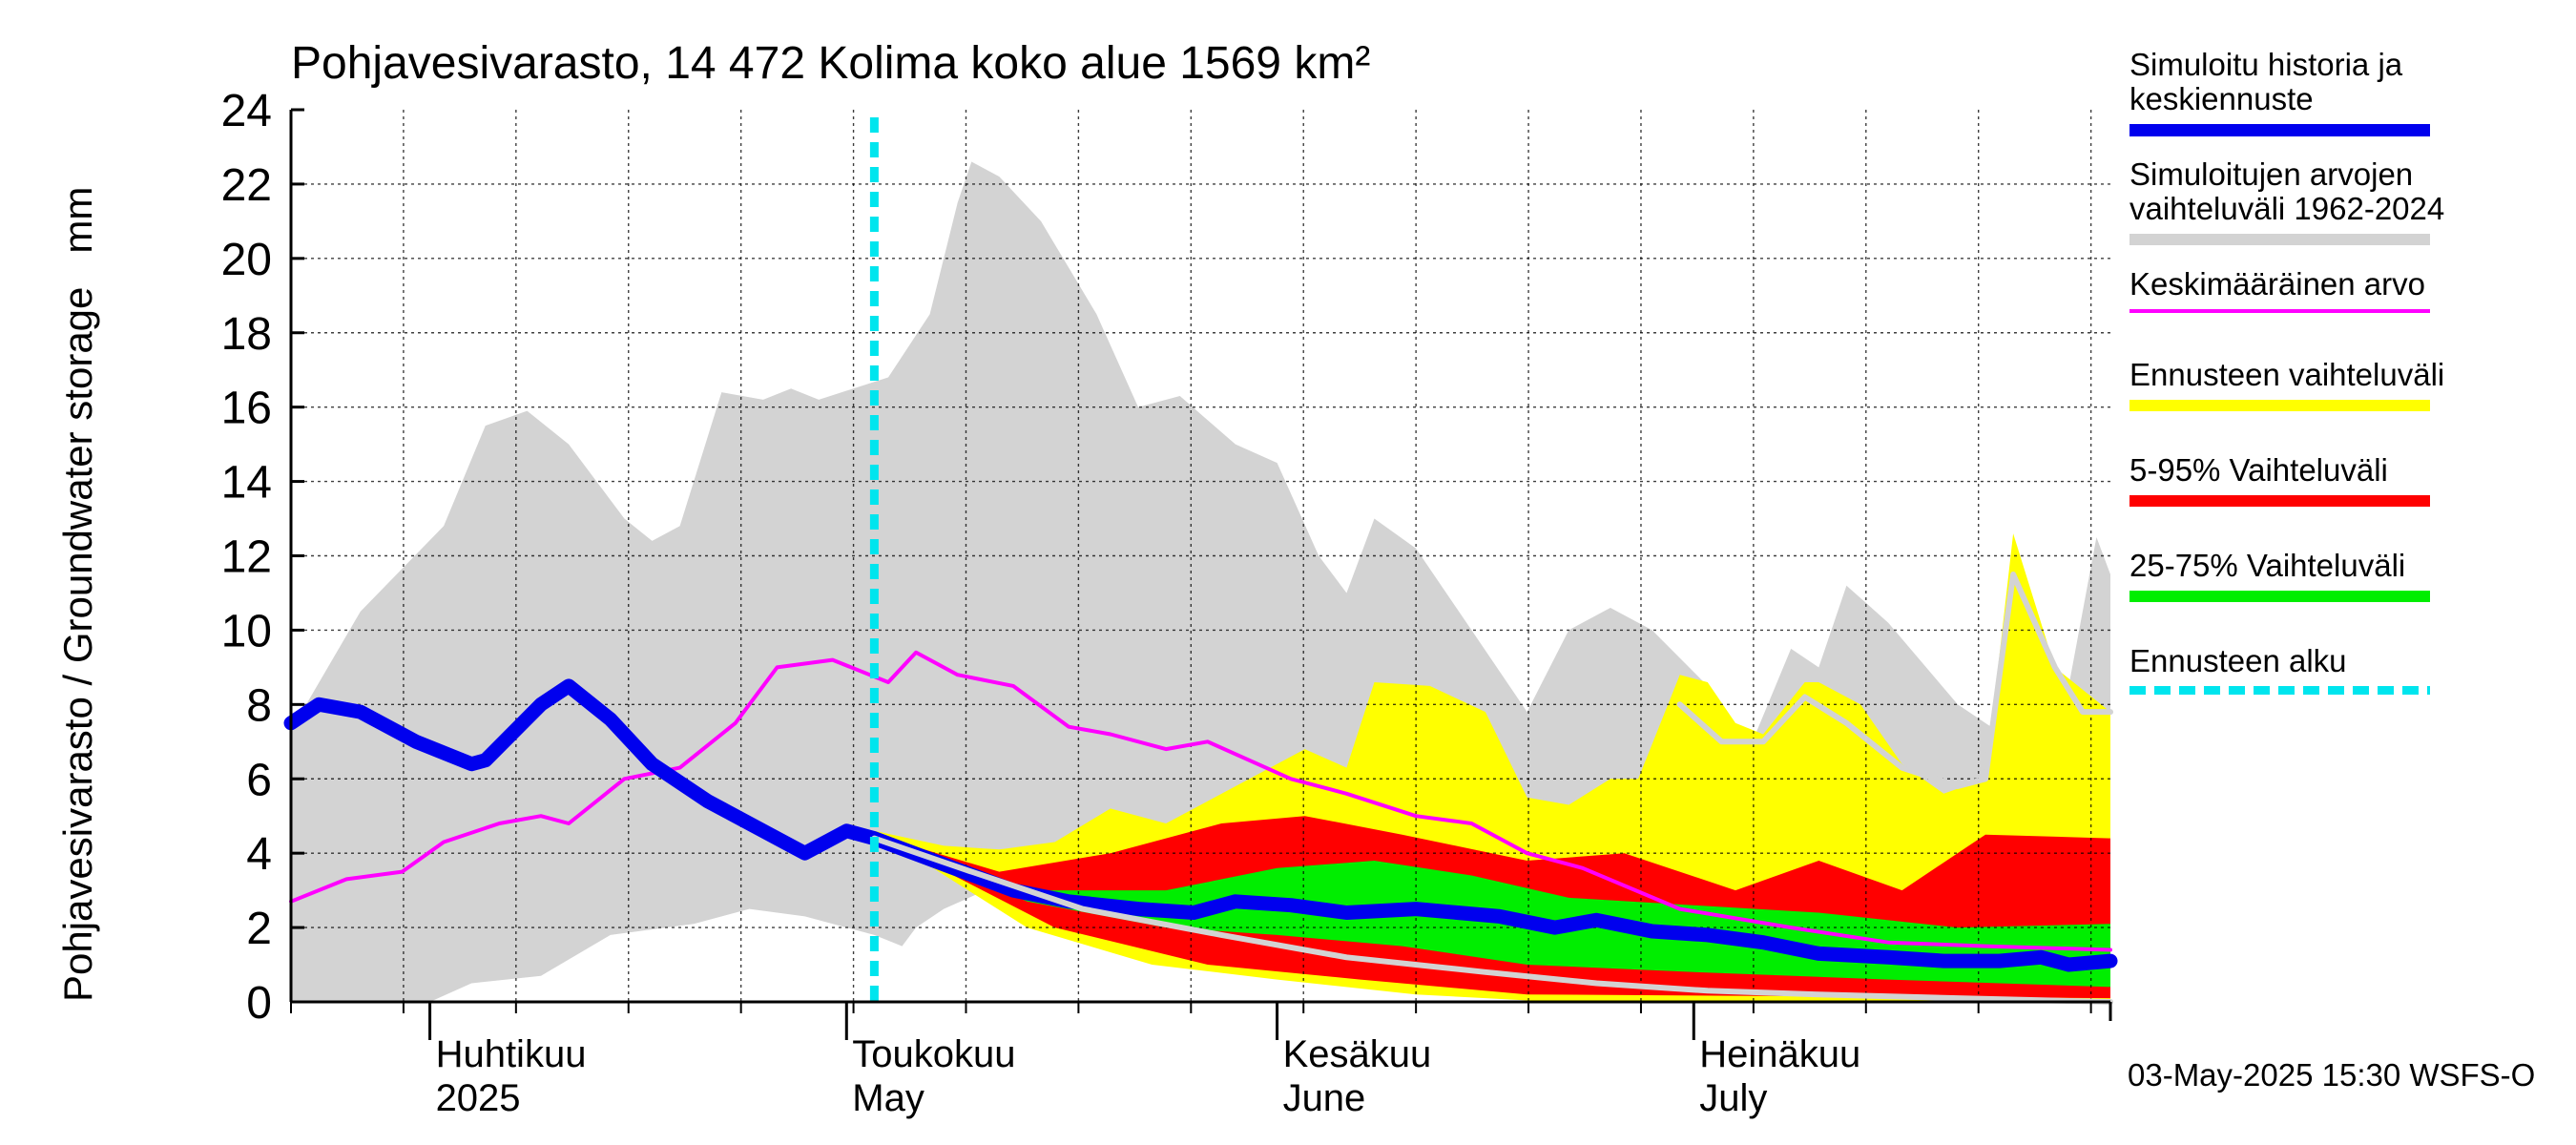 This screenshot has width=2576, height=1145. Describe the element at coordinates (2332, 1075) in the screenshot. I see `timestamp-footer: 03-May-2025 15:30 WSFS-O` at that location.